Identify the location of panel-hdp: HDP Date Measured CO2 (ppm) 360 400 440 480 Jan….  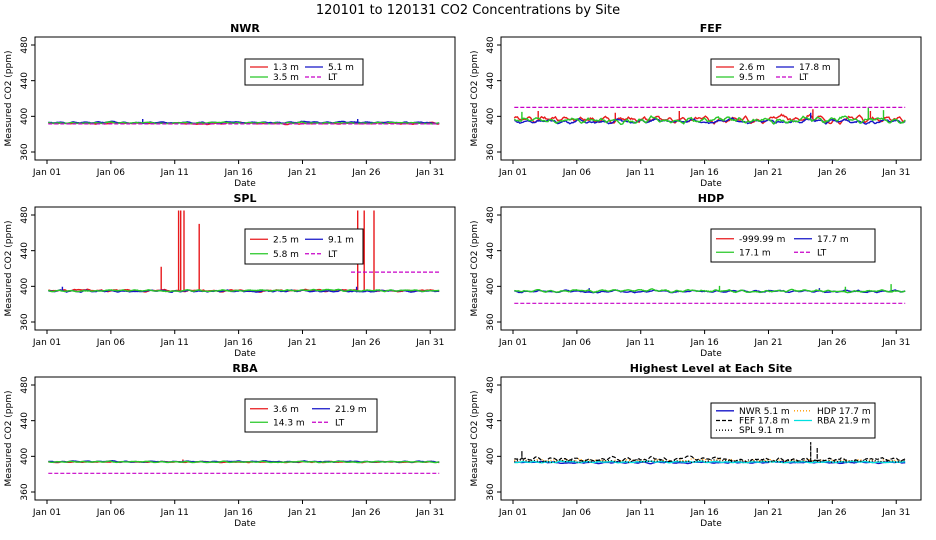
(696, 275).